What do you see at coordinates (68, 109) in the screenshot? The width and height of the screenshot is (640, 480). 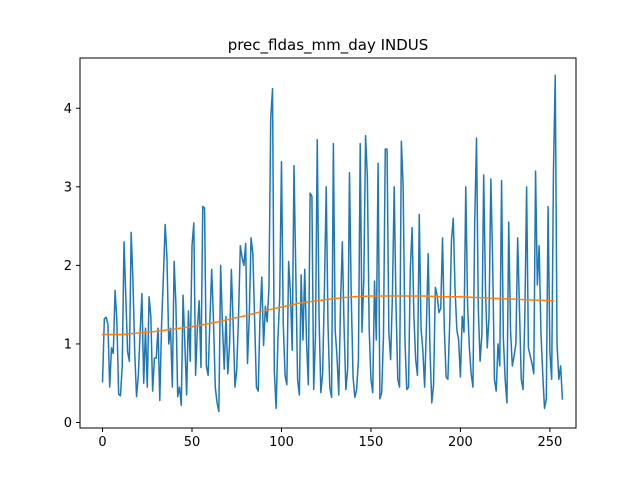 I see `y-tick-label: 4` at bounding box center [68, 109].